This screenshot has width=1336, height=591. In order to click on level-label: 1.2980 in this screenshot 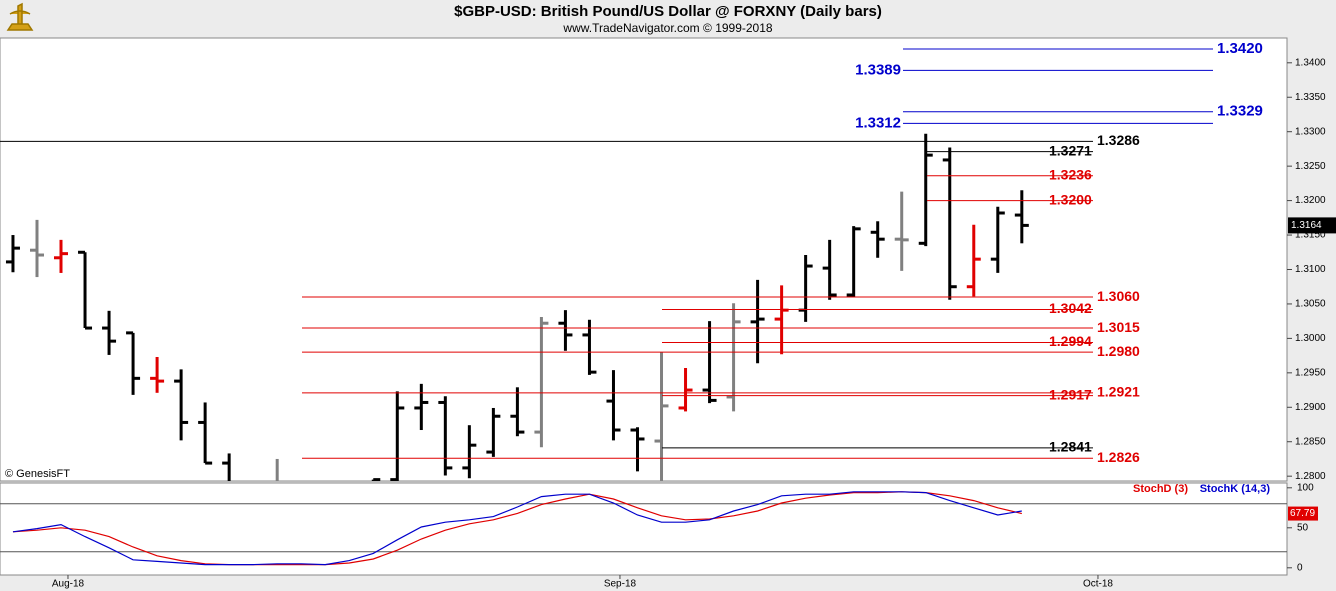, I will do `click(1118, 351)`.